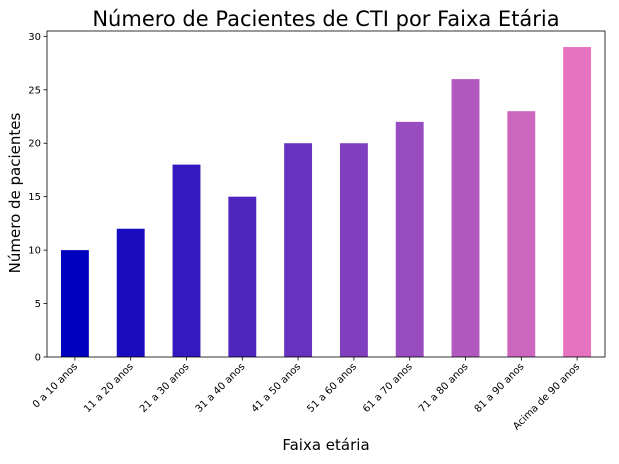 The width and height of the screenshot is (619, 464). Describe the element at coordinates (444, 388) in the screenshot. I see `x-tick-label-7: 71 a 80 anos` at that location.